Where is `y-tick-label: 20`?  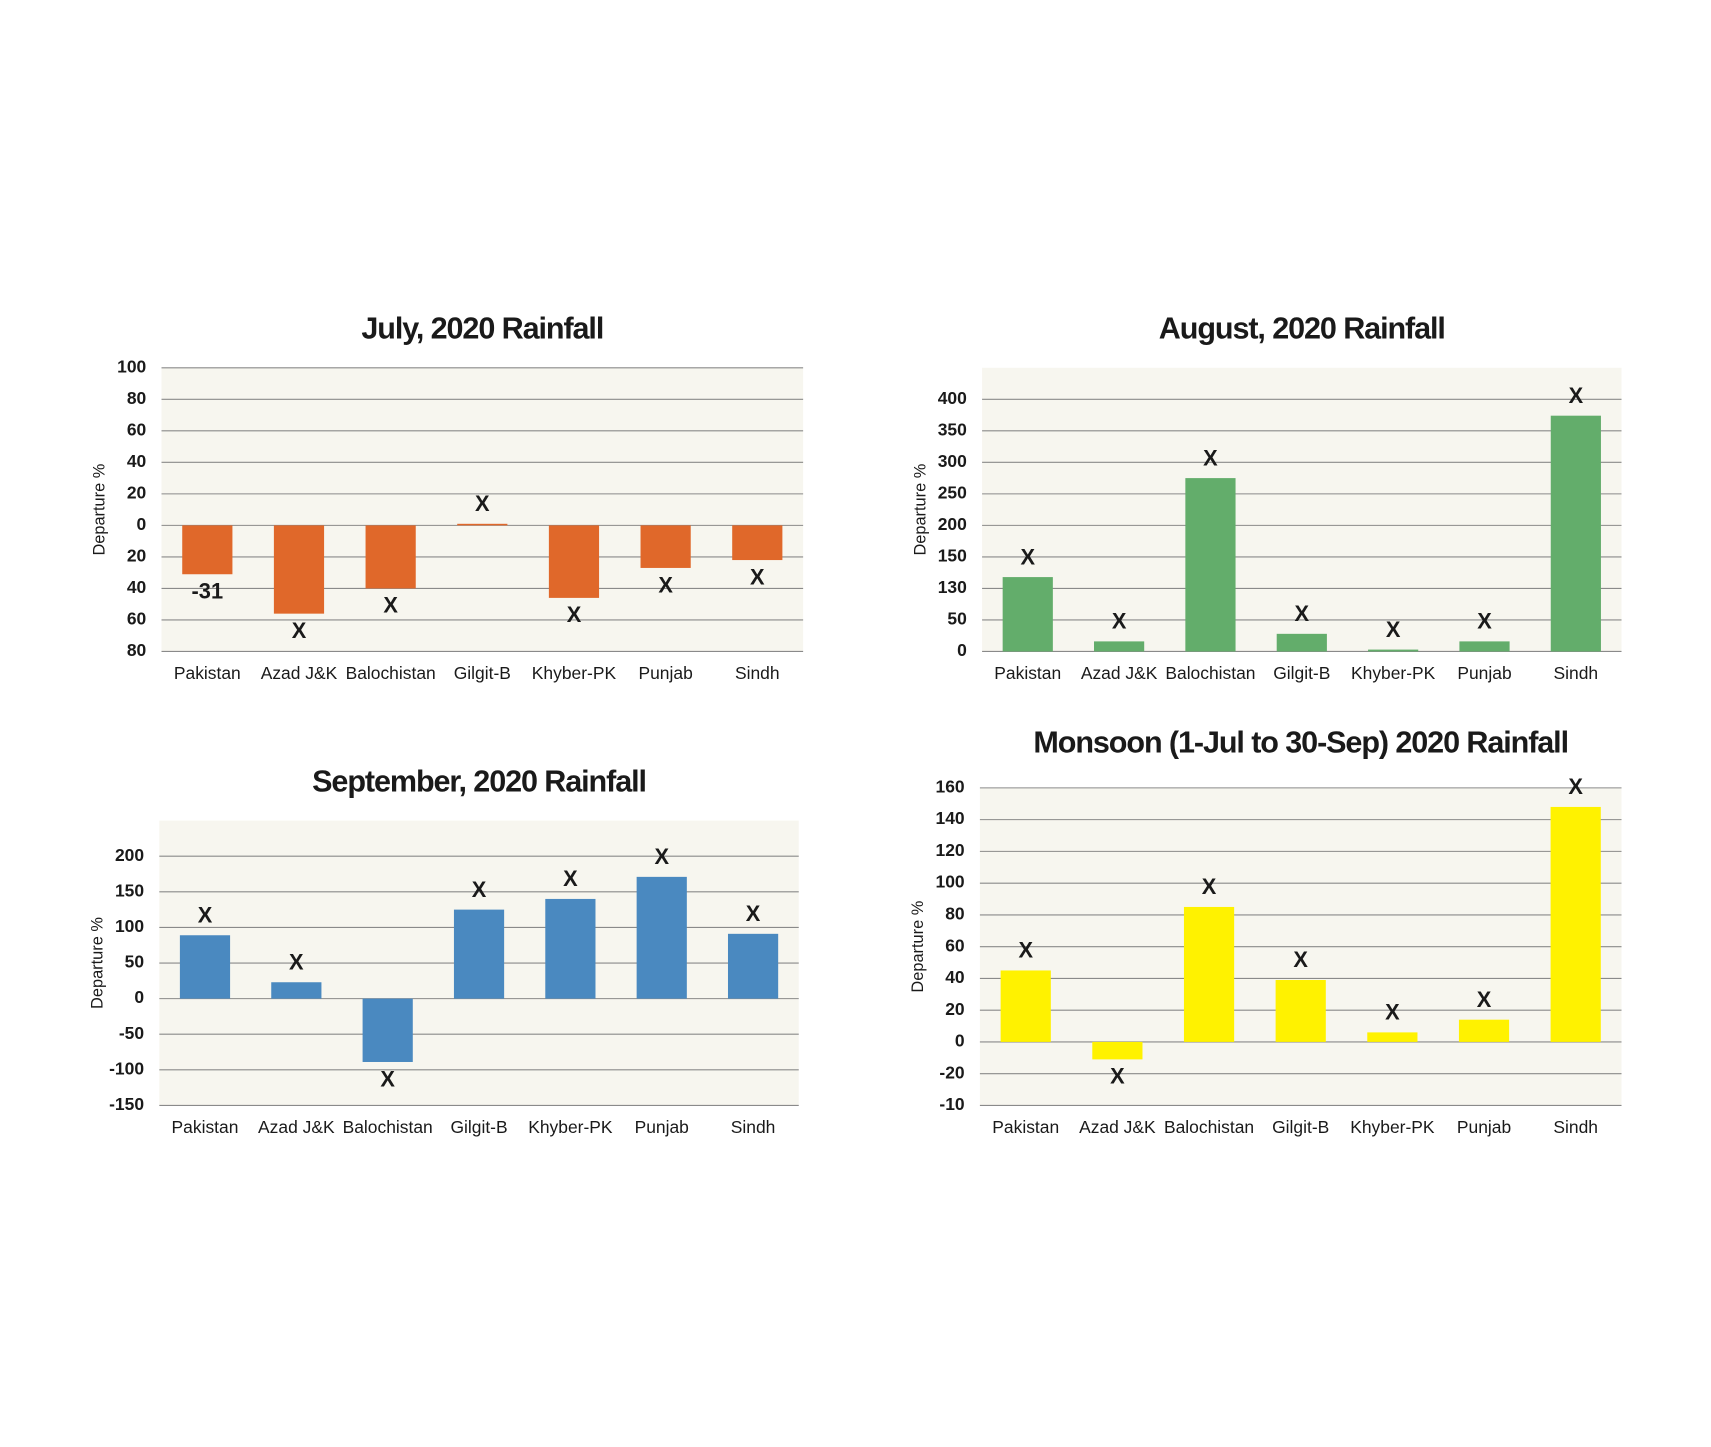
y-tick-label: 20 is located at coordinates (954, 1009).